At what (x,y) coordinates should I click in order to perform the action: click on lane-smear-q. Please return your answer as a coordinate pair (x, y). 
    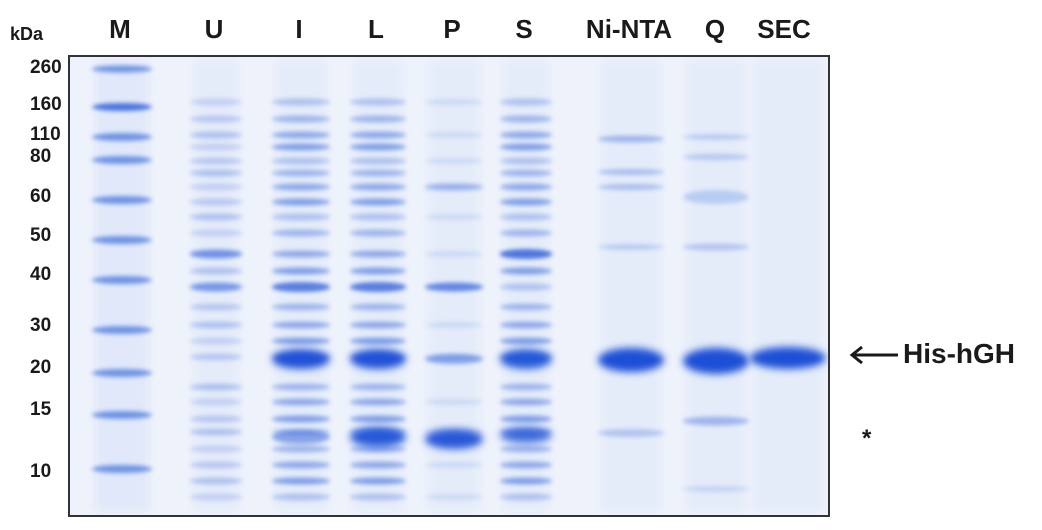
    Looking at the image, I should click on (716, 286).